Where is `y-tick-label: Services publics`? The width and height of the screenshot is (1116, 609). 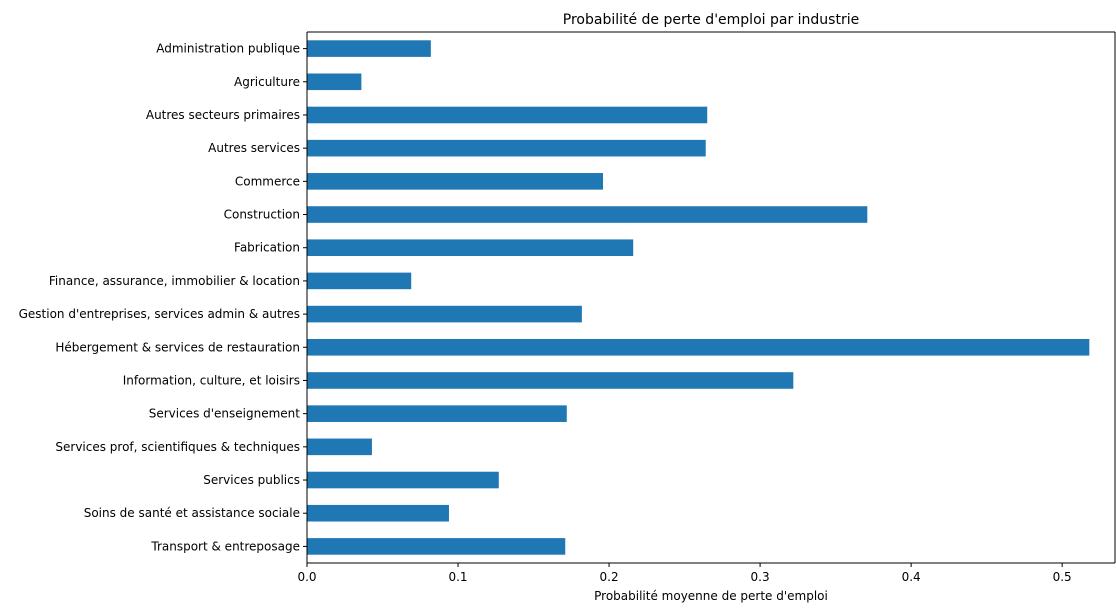 y-tick-label: Services publics is located at coordinates (251, 480).